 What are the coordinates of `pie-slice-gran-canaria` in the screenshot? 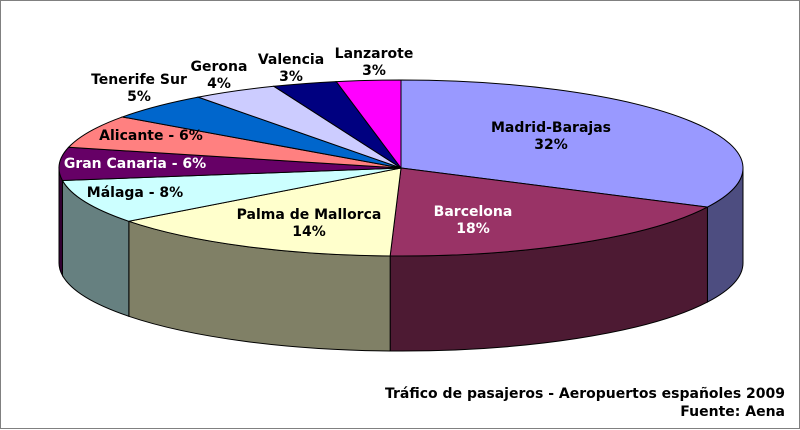 It's located at (230, 164).